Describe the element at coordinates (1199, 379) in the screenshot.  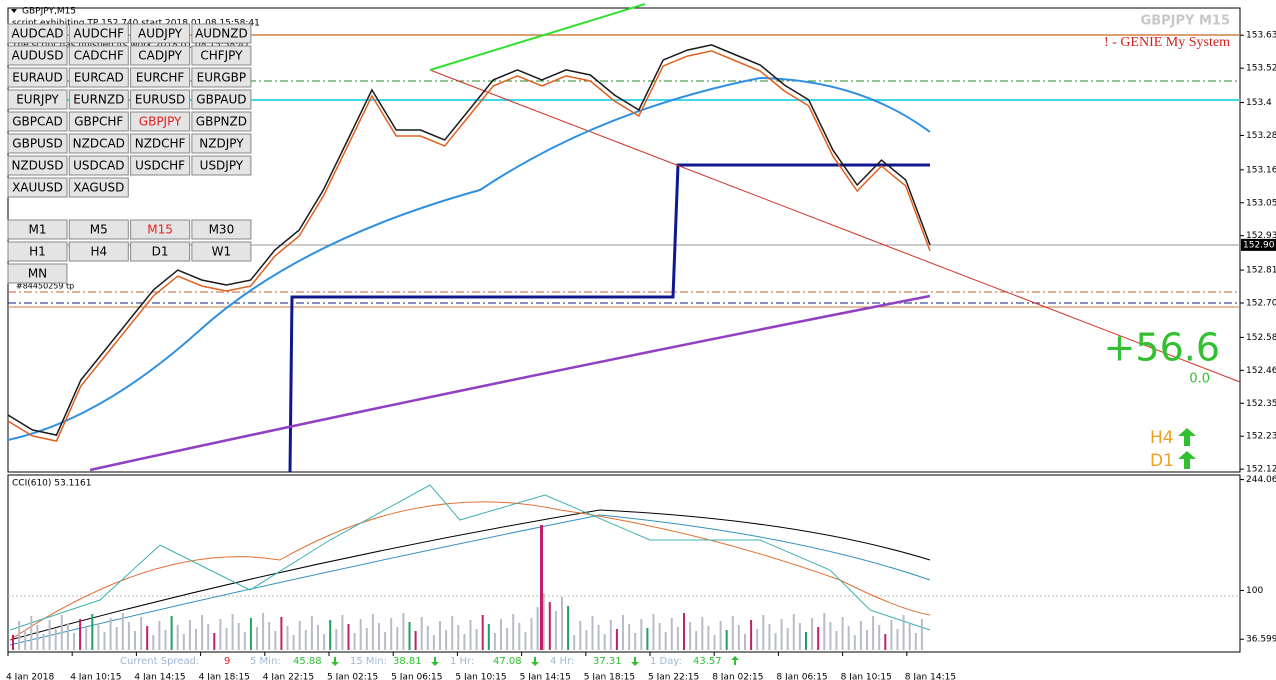
I see `profit-sub: 0.0` at that location.